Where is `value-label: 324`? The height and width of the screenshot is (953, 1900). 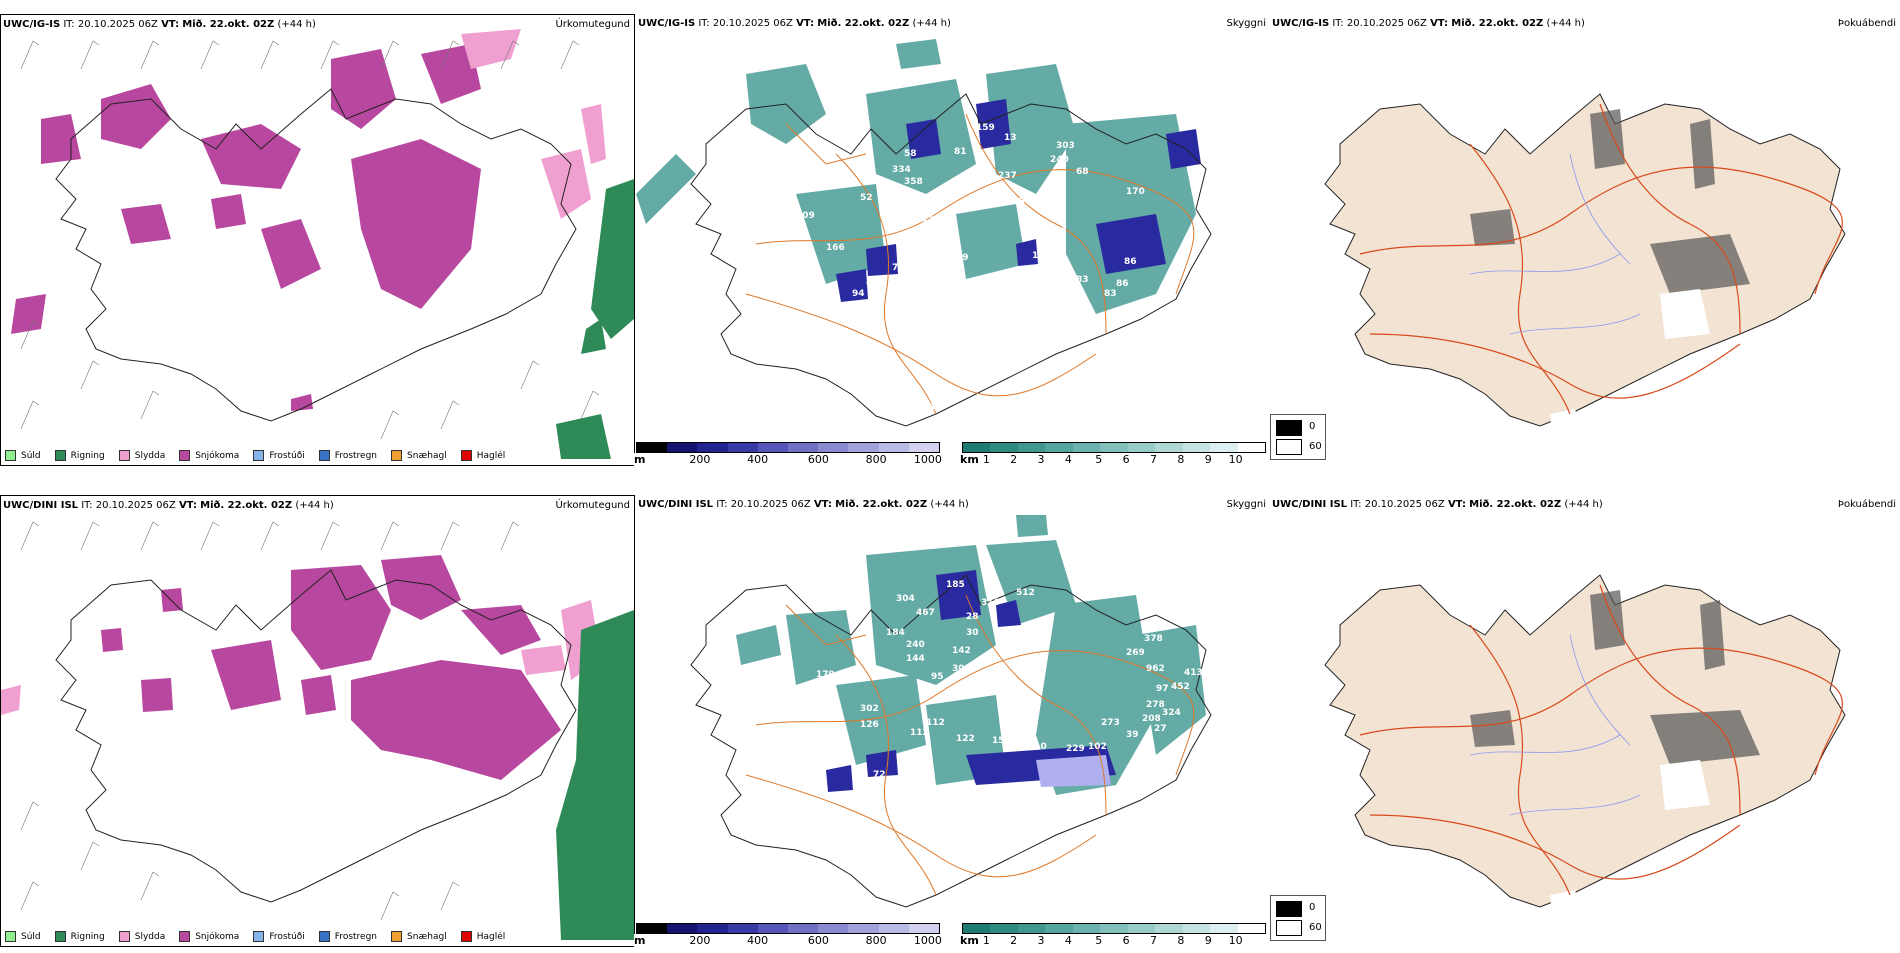 value-label: 324 is located at coordinates (1171, 713).